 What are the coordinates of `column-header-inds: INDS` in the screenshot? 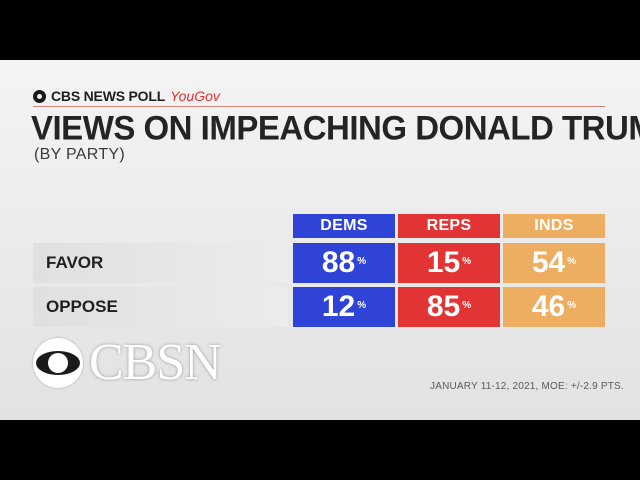 It's located at (554, 226).